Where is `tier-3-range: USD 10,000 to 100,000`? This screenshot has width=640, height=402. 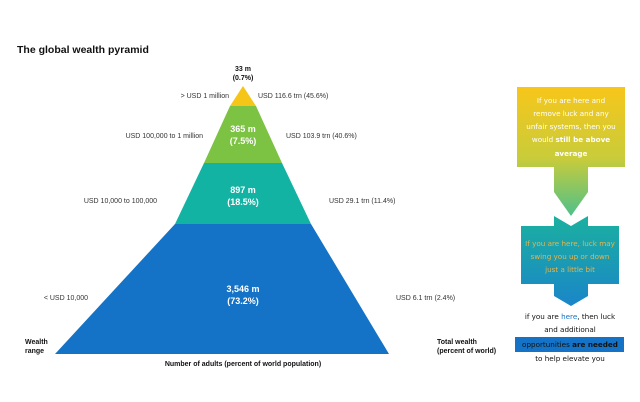
tier-3-range: USD 10,000 to 100,000 is located at coordinates (120, 201).